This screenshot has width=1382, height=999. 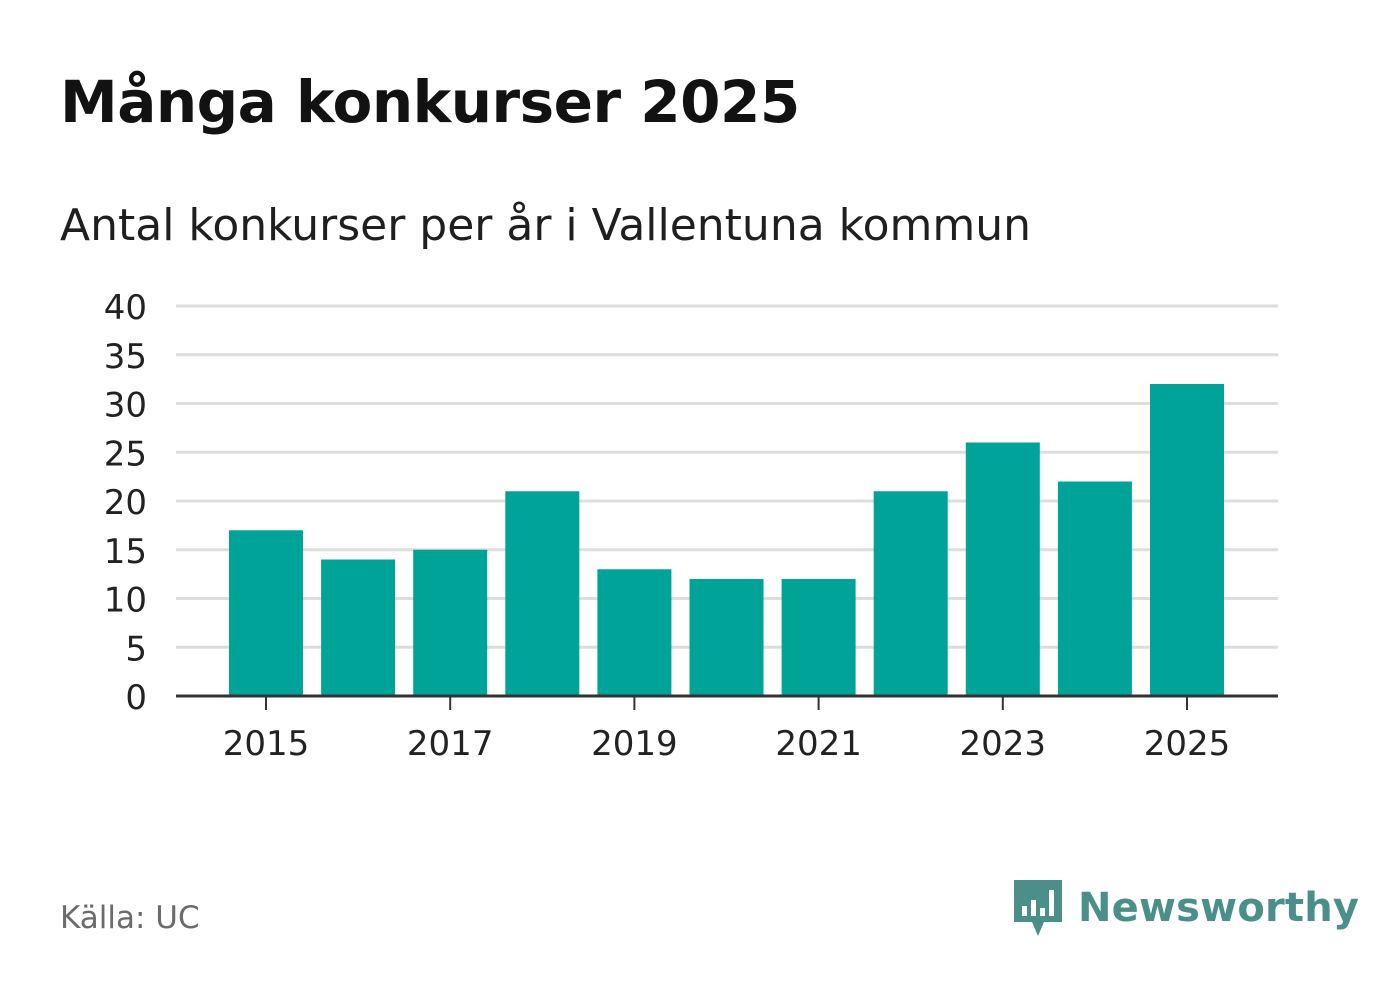 I want to click on y-tick-label: 30, so click(x=125, y=406).